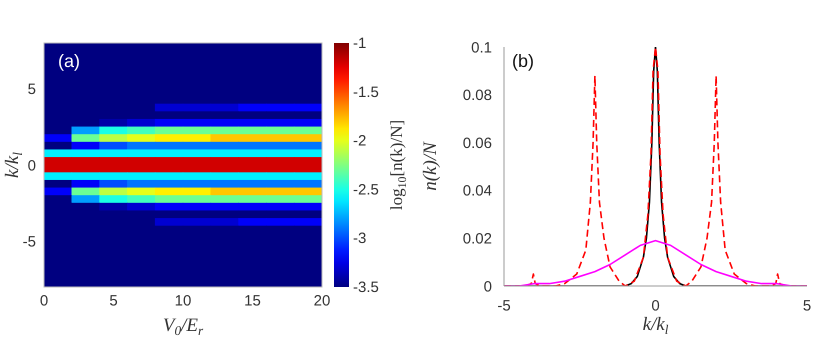 This screenshot has height=356, width=830. Describe the element at coordinates (359, 141) in the screenshot. I see `color-bar-label: -2` at that location.